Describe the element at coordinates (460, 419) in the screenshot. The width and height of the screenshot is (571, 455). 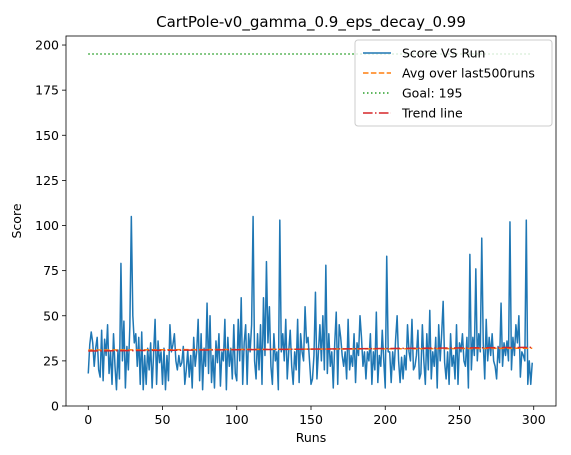
I see `x-tick-label: 250` at that location.